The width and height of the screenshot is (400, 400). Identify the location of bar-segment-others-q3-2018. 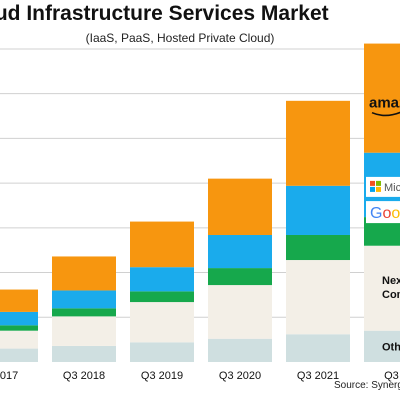
(84, 353).